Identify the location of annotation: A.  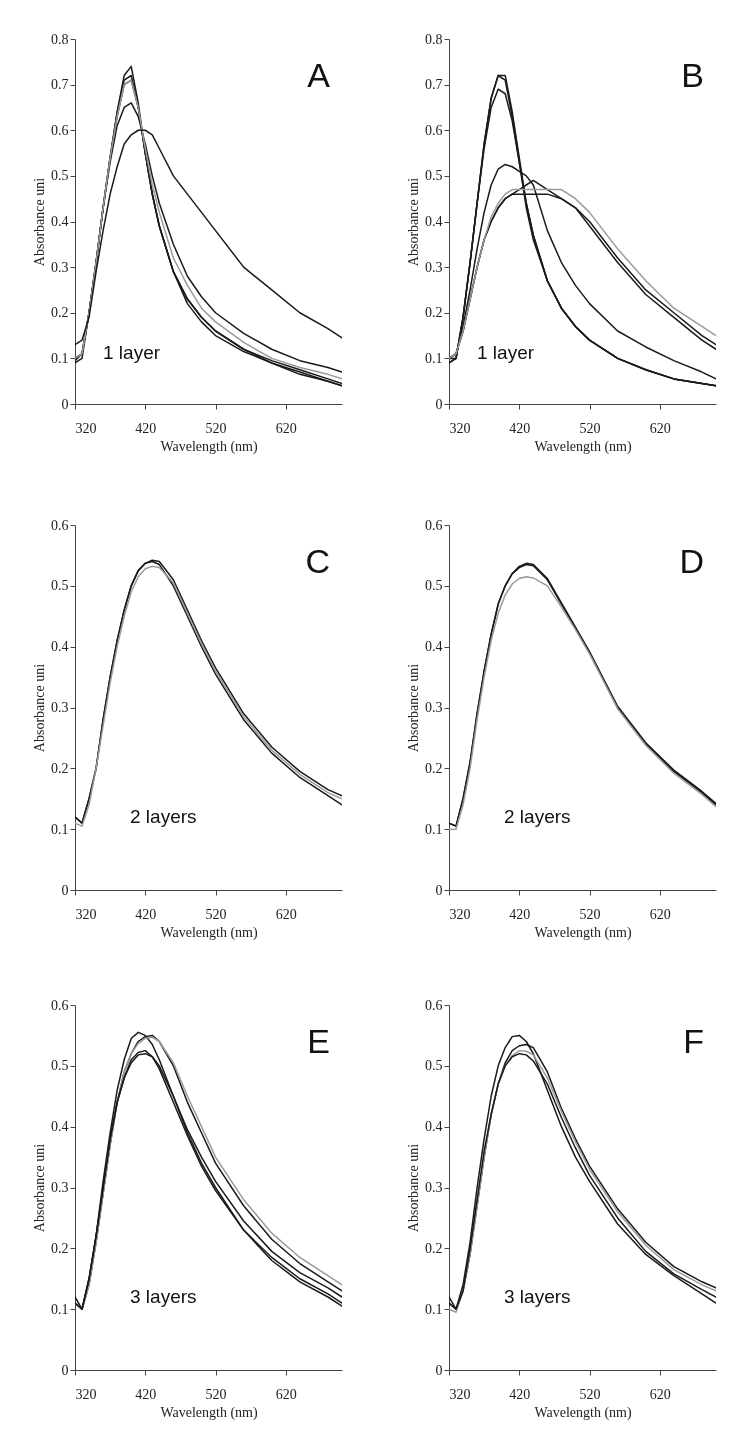
(319, 75).